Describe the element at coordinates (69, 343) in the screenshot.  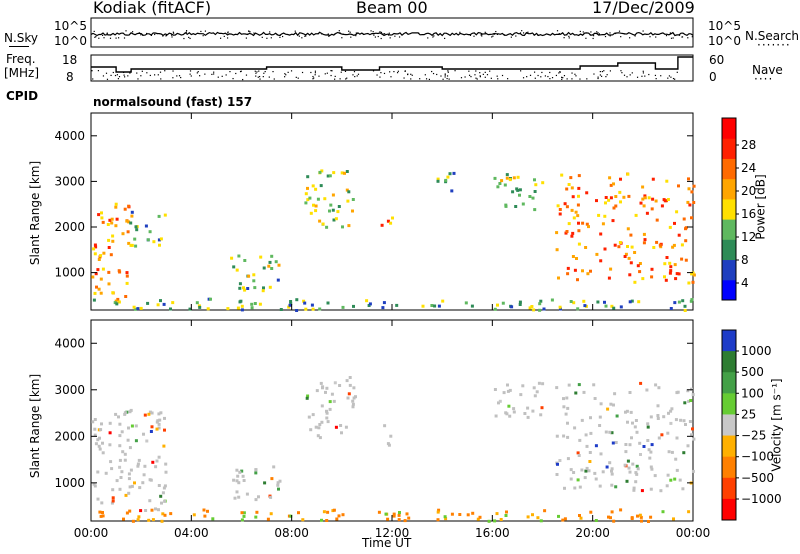
I see `velocity-ytick-label: 4000` at that location.